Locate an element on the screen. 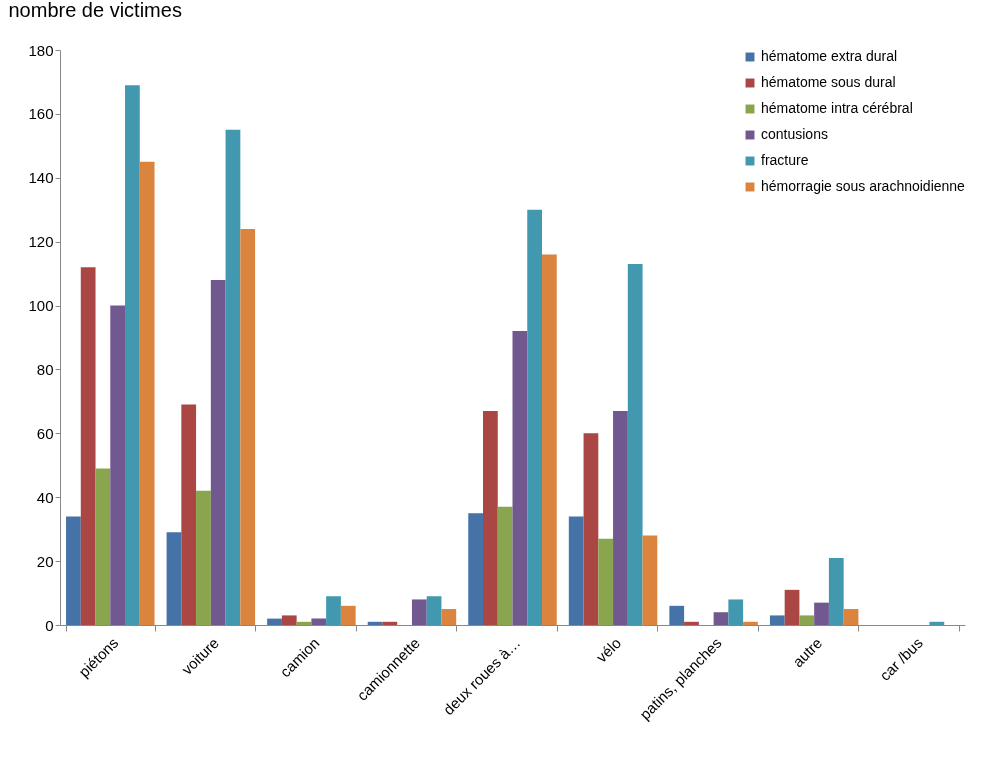  y-tick-label: 40 is located at coordinates (45, 497).